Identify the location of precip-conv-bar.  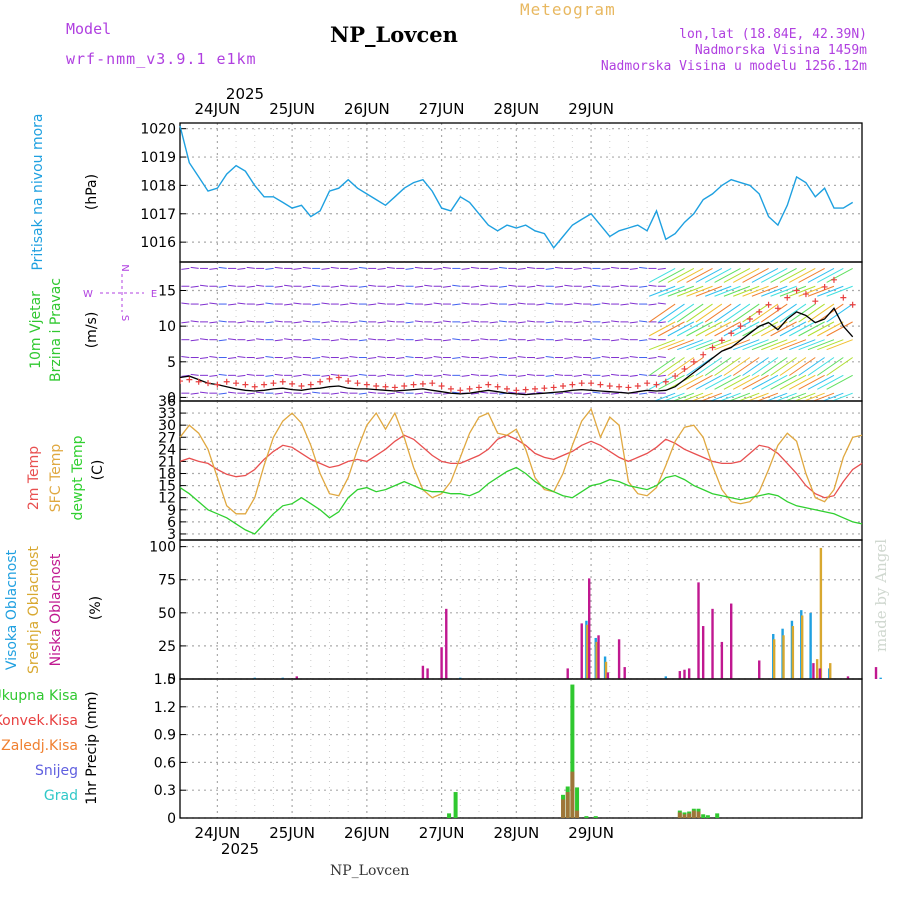
(698, 814).